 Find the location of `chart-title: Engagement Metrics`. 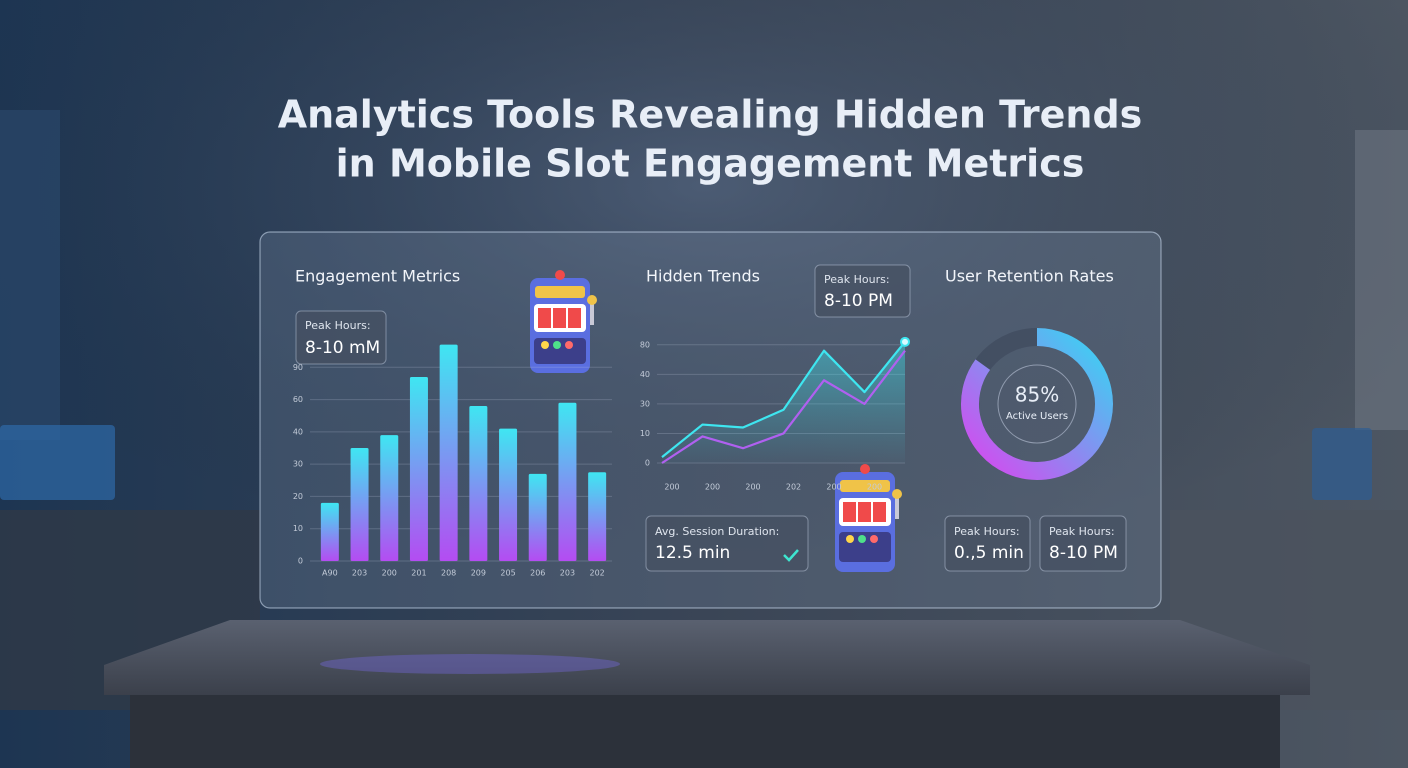

chart-title: Engagement Metrics is located at coordinates (377, 276).